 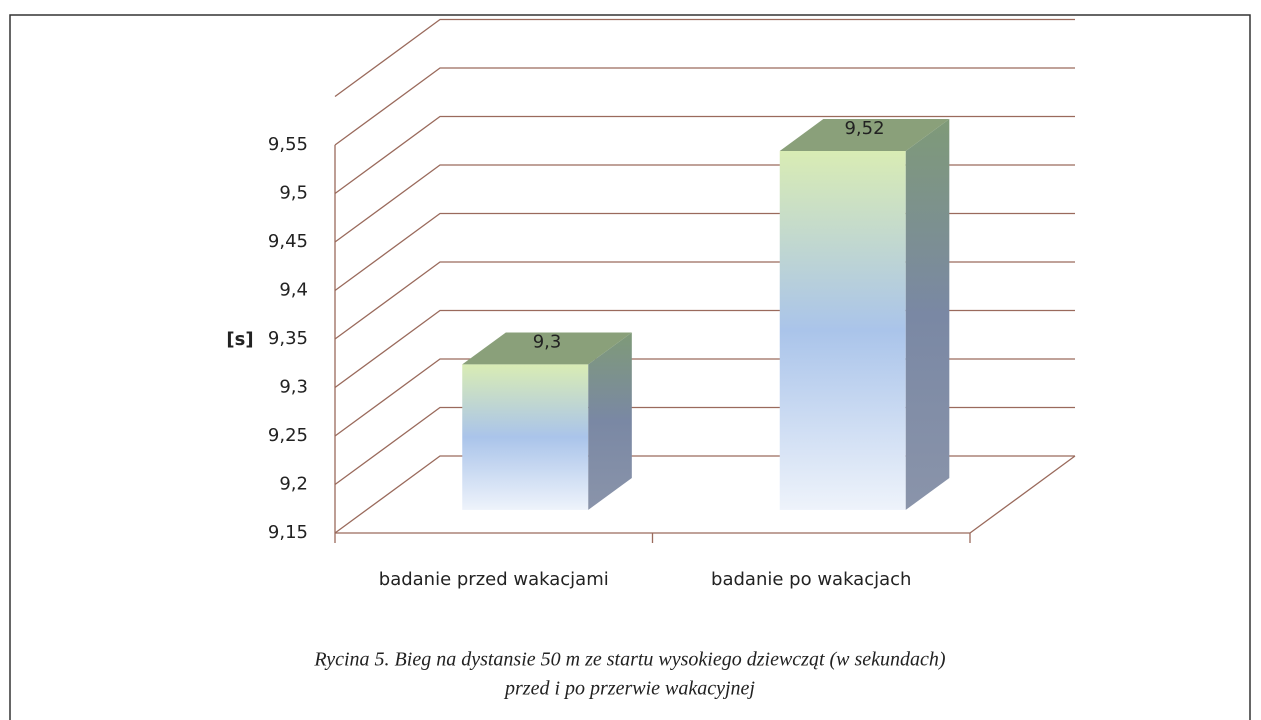 What do you see at coordinates (864, 128) in the screenshot?
I see `value-label: 9,52` at bounding box center [864, 128].